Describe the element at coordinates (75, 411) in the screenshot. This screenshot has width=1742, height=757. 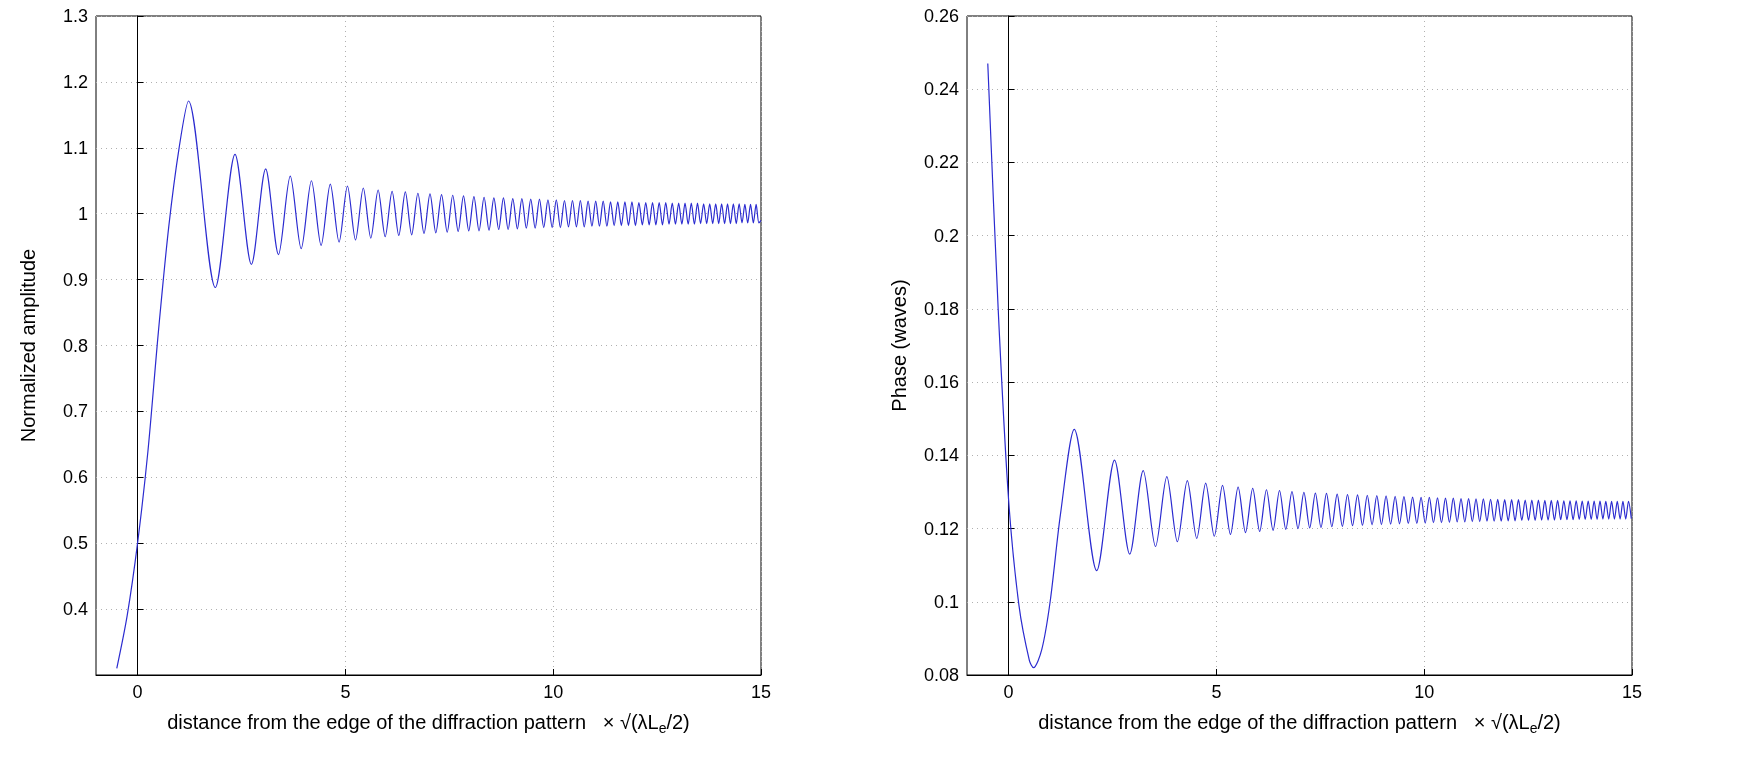
I see `y-tick-label: 0.7` at that location.